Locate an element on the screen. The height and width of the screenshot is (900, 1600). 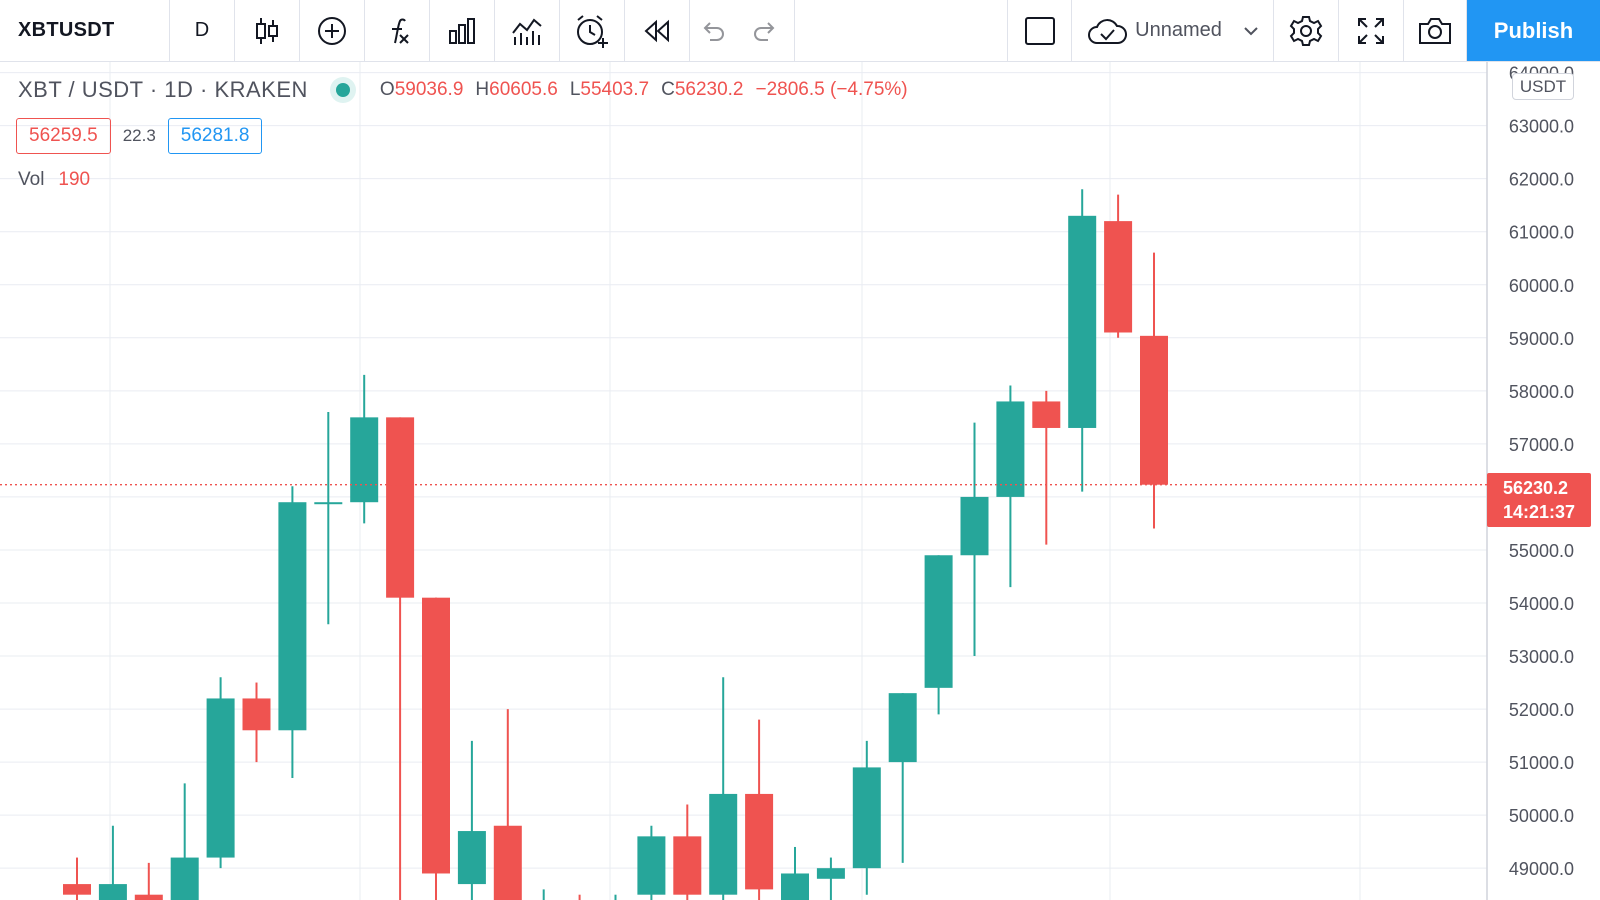
templates-icon is located at coordinates (527, 31).